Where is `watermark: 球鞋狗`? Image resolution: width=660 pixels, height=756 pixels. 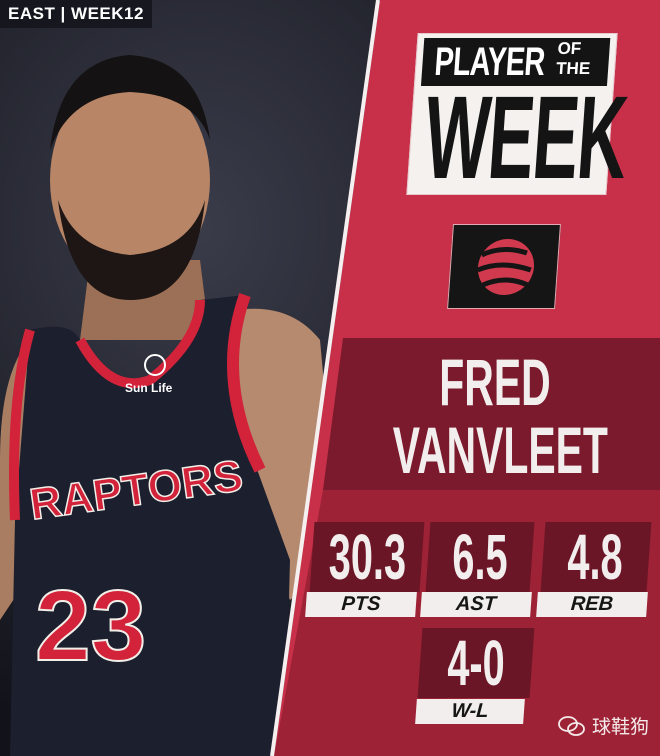 watermark: 球鞋狗 is located at coordinates (603, 725).